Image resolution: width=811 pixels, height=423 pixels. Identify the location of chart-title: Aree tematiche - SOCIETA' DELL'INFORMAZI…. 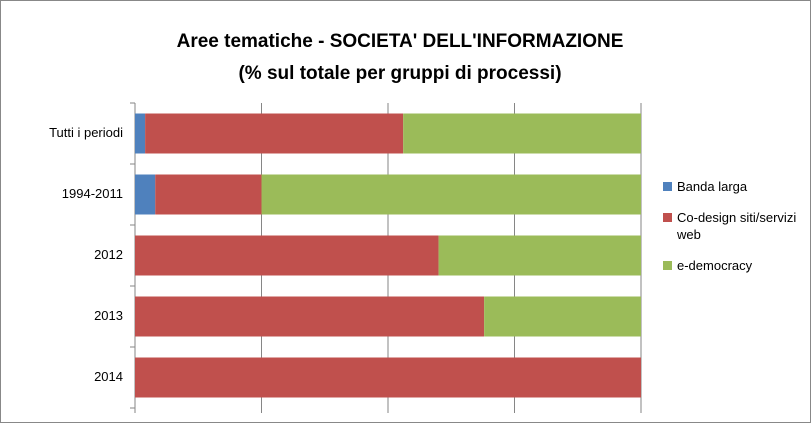
(400, 41).